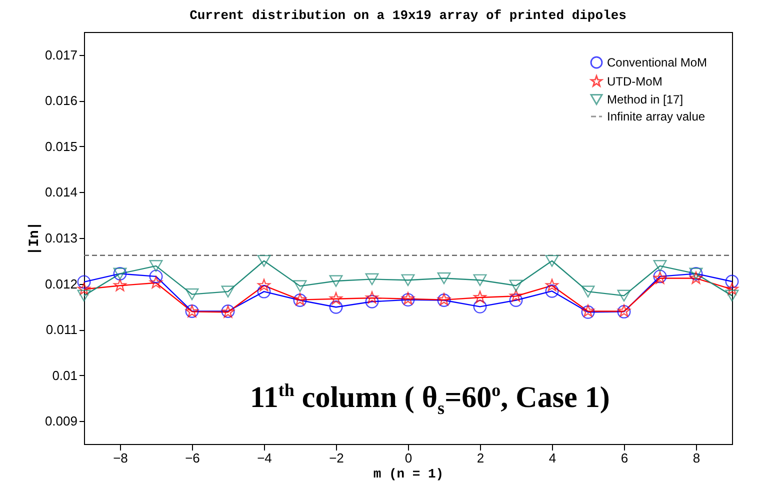 This screenshot has height=481, width=763. I want to click on x-tick-label: 8, so click(696, 458).